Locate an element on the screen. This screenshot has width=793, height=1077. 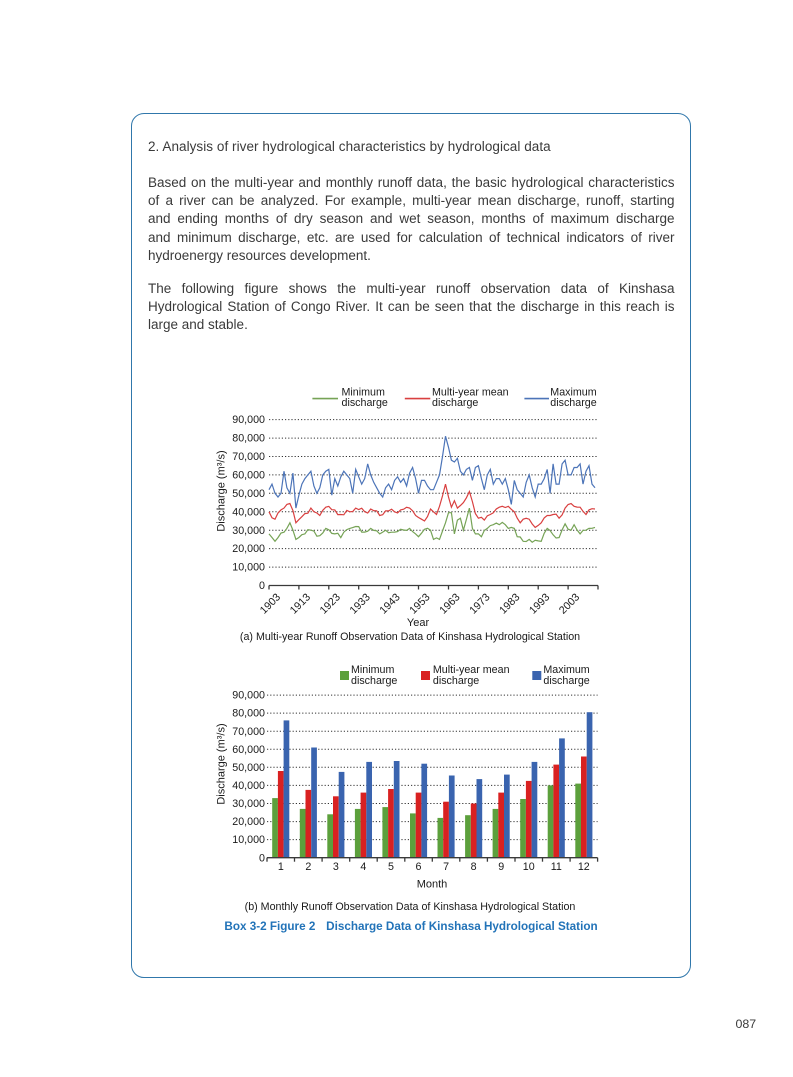
svg-text: 5 is located at coordinates (391, 867).